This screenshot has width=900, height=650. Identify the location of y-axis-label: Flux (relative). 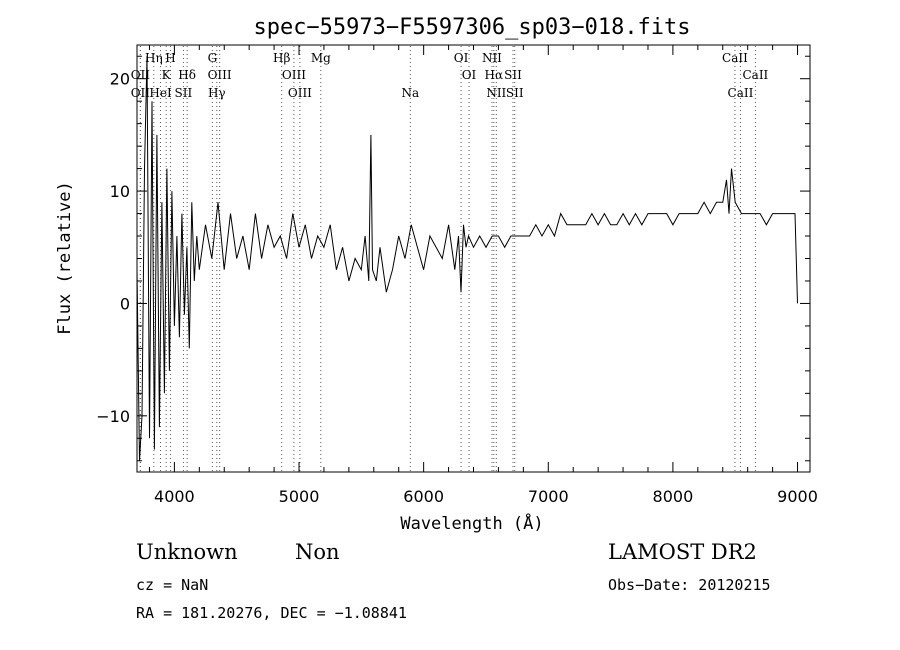
(65, 258).